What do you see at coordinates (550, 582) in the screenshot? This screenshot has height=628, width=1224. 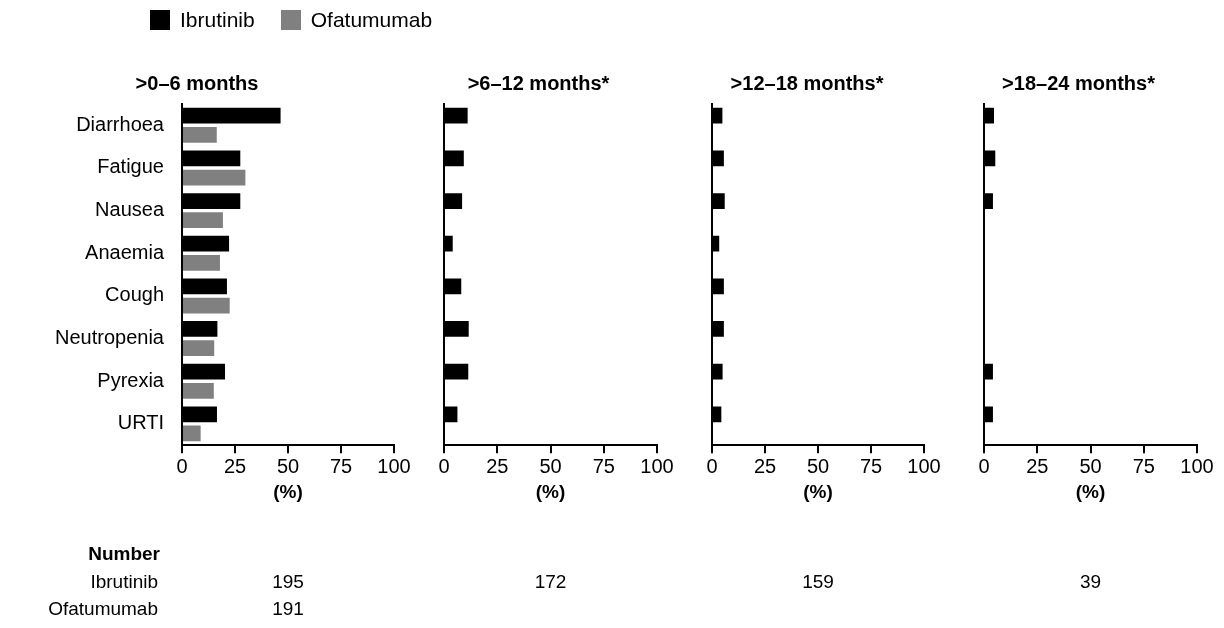 I see `text: 172` at bounding box center [550, 582].